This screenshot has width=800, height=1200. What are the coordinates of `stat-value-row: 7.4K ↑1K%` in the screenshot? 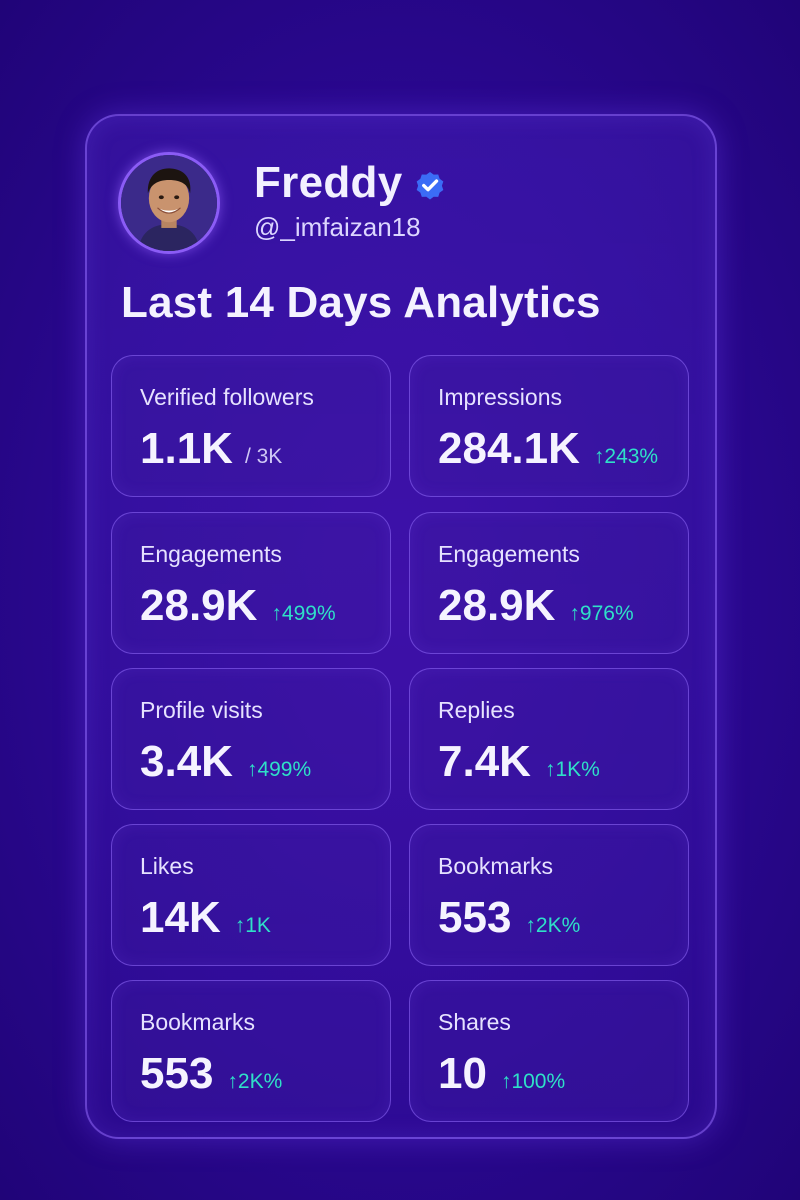 It's located at (519, 762).